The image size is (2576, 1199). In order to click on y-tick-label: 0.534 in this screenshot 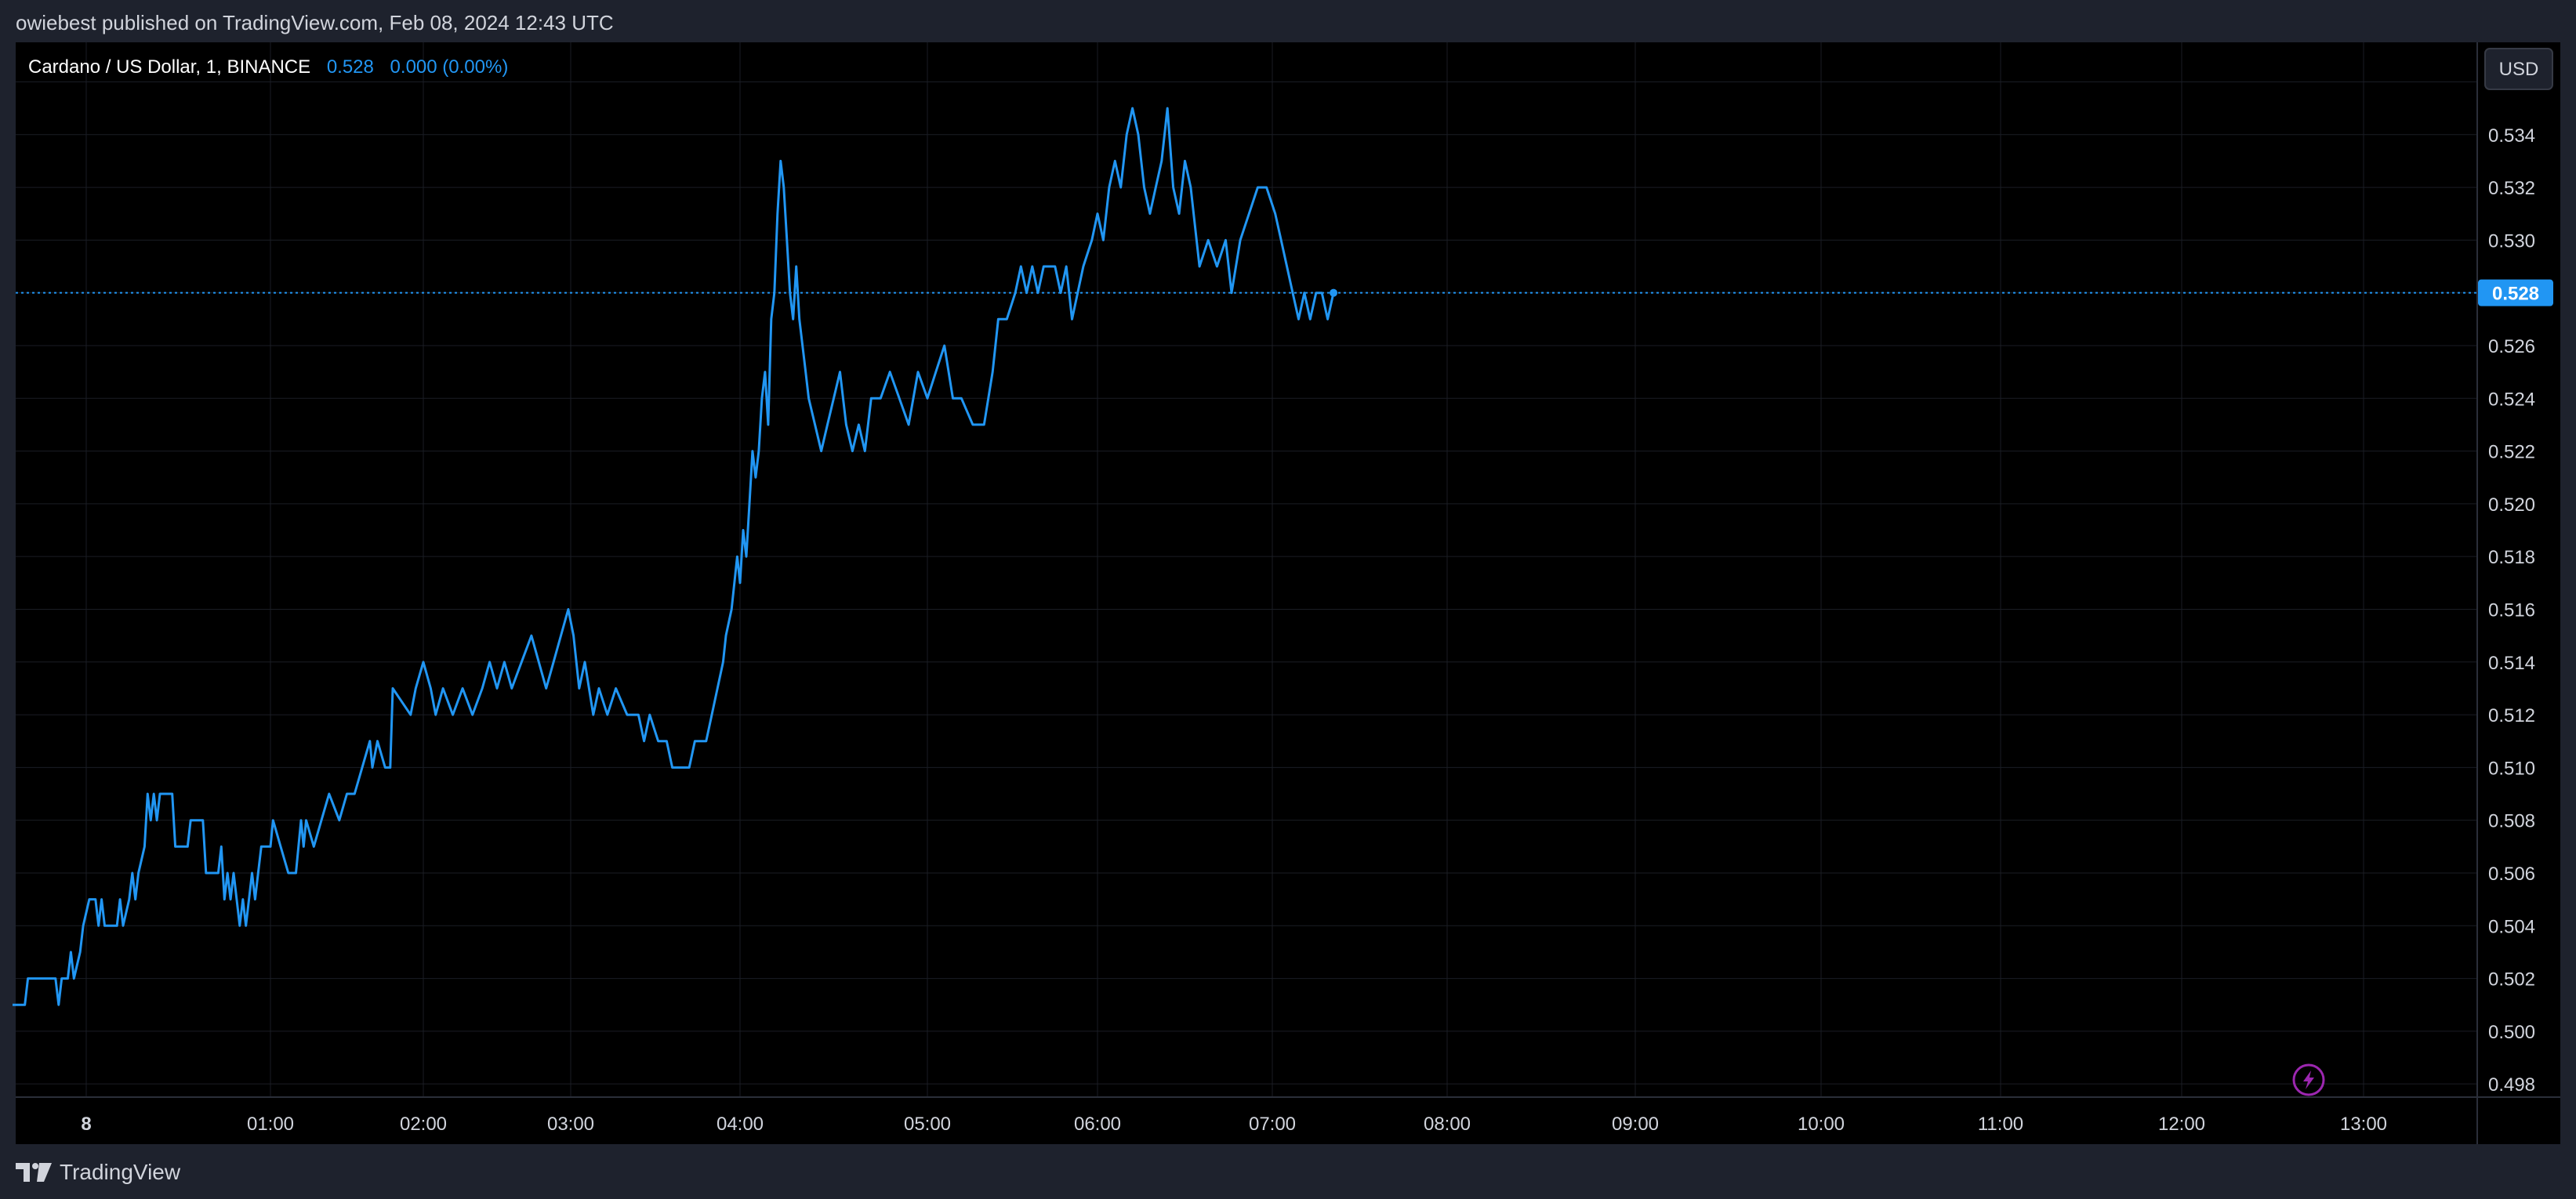, I will do `click(2511, 136)`.